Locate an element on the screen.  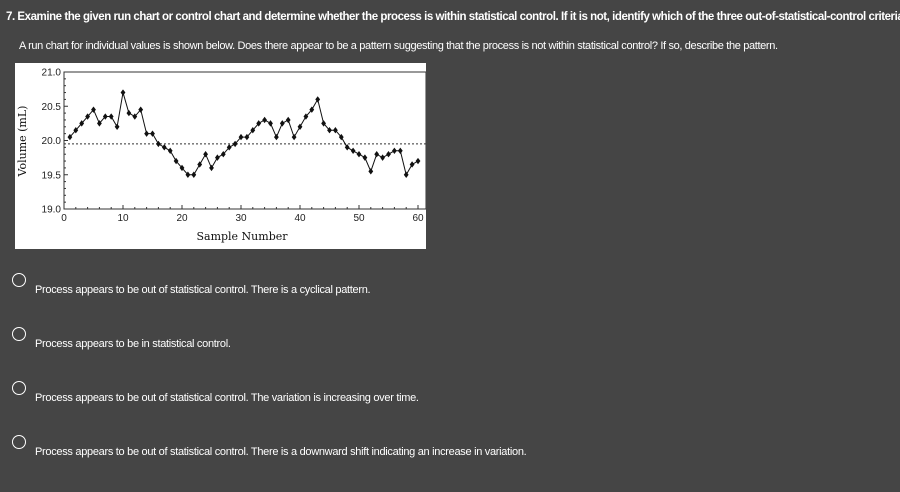
x-tick-label: 50 is located at coordinates (359, 218).